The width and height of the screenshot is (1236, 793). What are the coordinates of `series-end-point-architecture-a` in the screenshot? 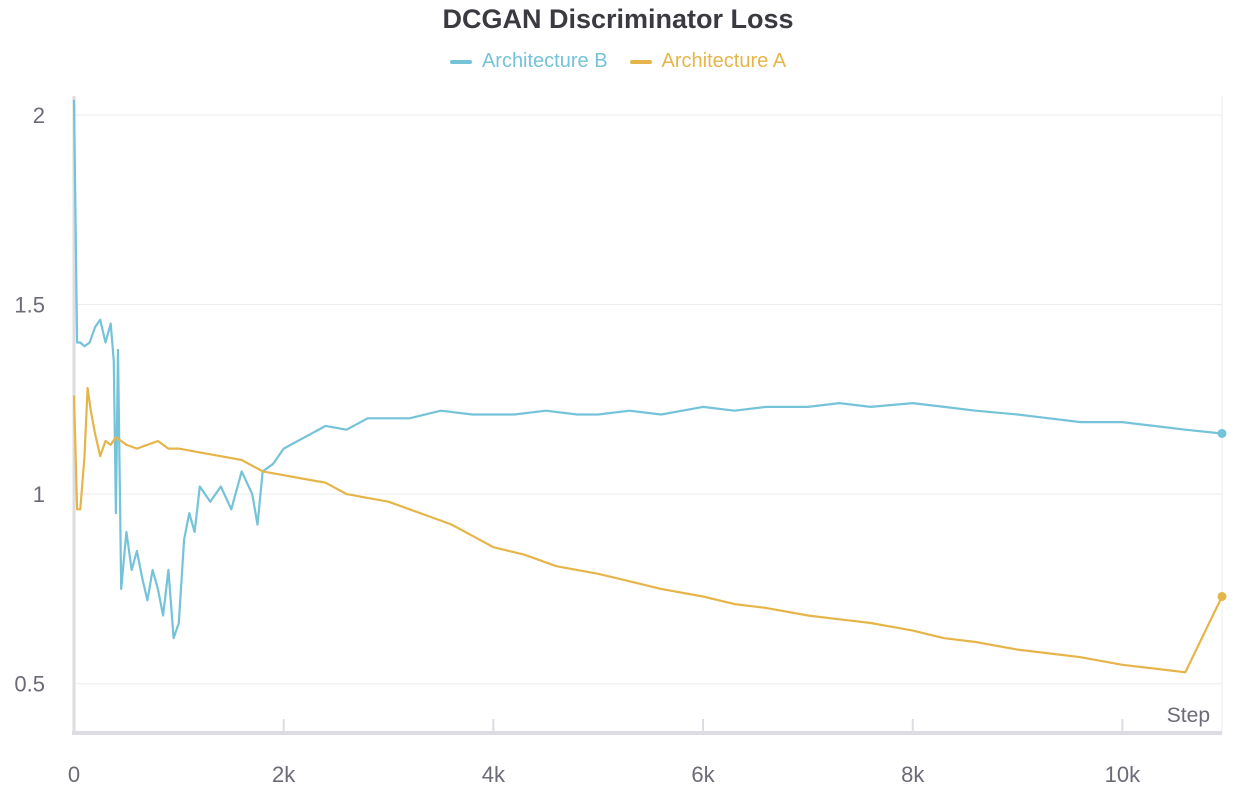 It's located at (1222, 596).